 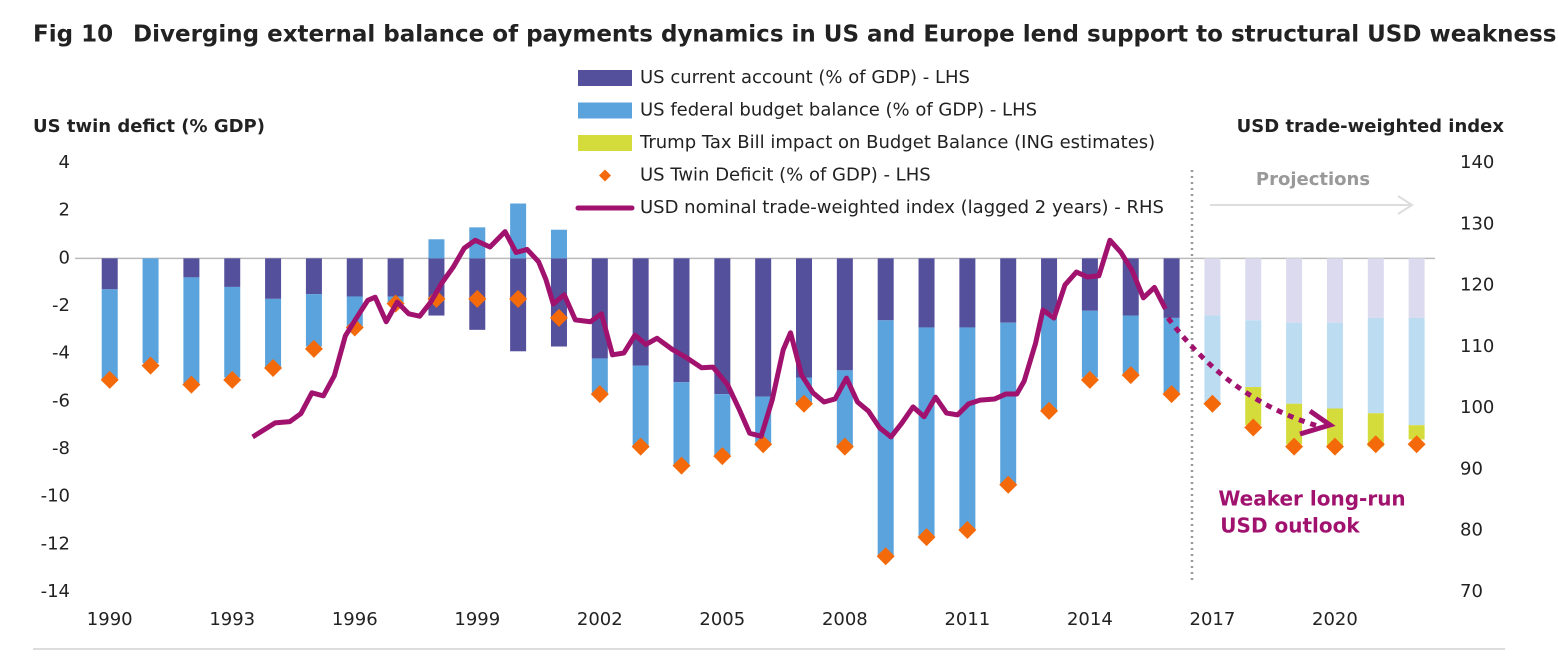 What do you see at coordinates (149, 126) in the screenshot?
I see `y-axis-label: US twin defict (% GDP)` at bounding box center [149, 126].